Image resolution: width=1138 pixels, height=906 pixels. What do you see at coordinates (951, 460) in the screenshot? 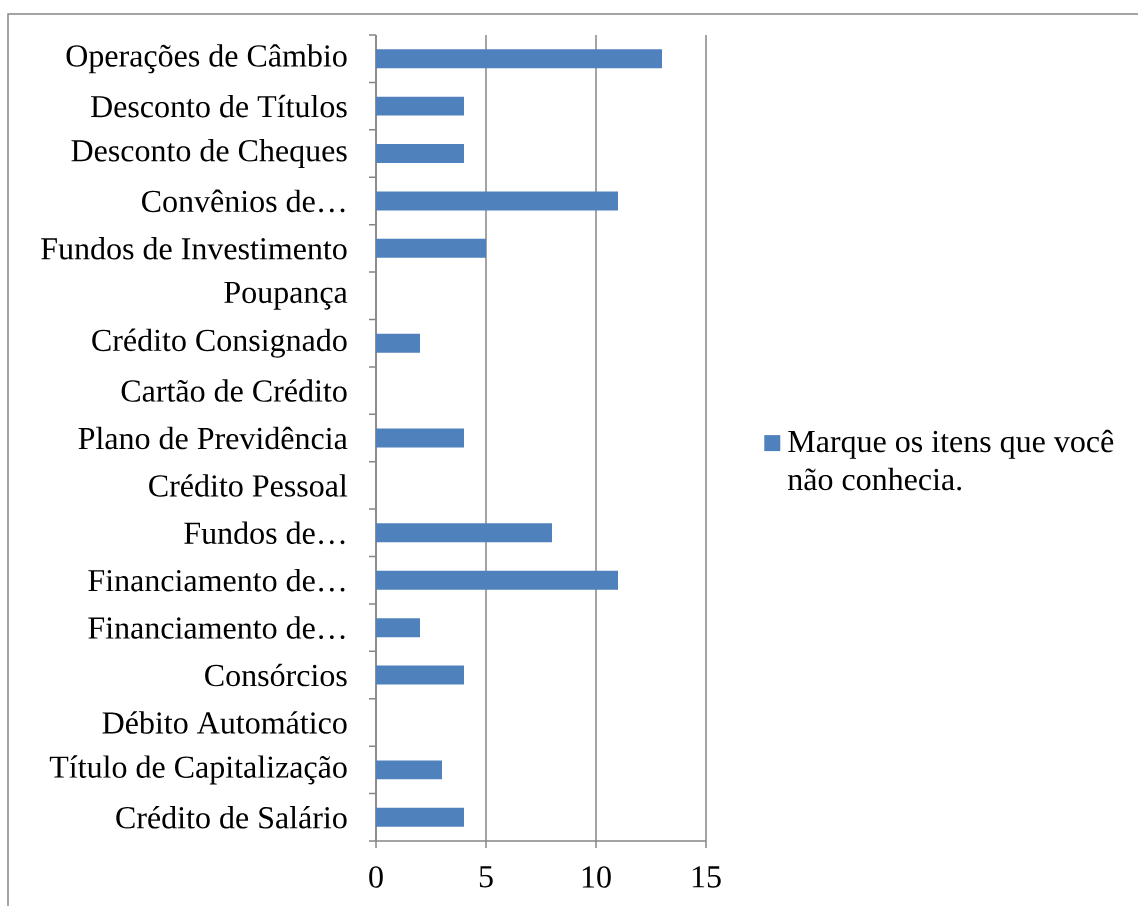
I see `legend-label: Marque os itens que você não conhecia.` at bounding box center [951, 460].